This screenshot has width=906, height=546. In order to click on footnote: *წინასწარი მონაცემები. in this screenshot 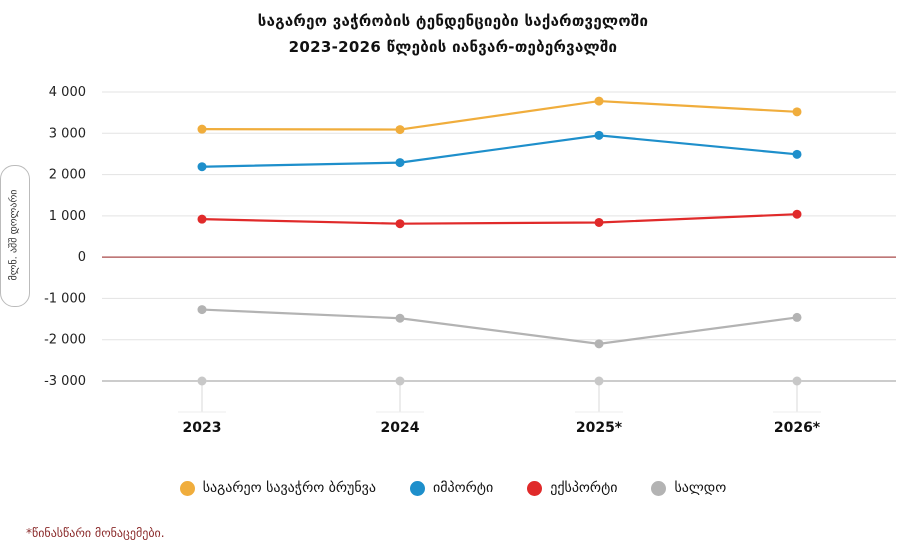, I will do `click(95, 533)`.